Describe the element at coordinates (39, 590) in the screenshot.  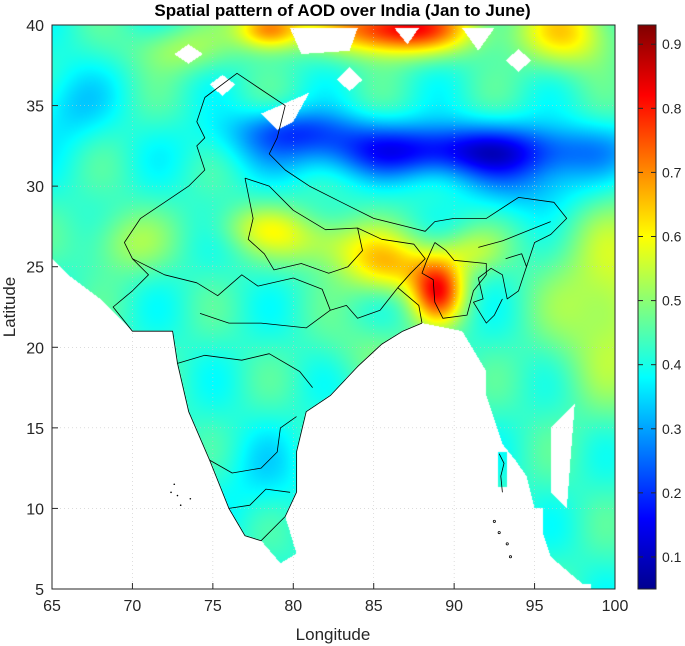
I see `y-tick-label: 5` at that location.